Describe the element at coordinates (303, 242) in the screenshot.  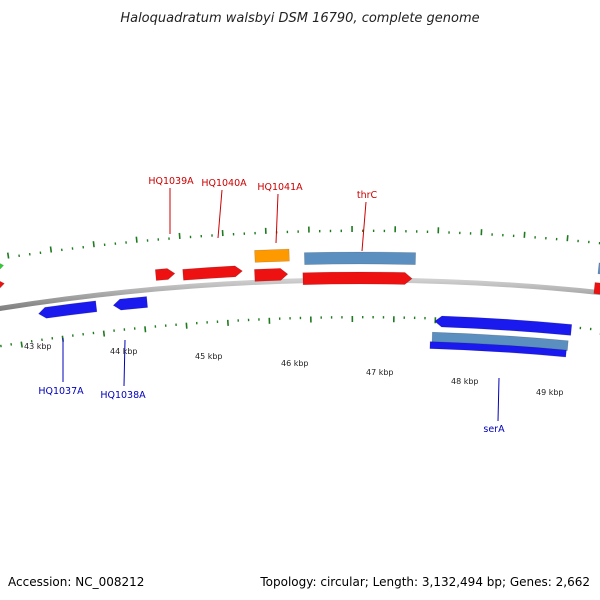
I see `outer-tick-ring` at that location.